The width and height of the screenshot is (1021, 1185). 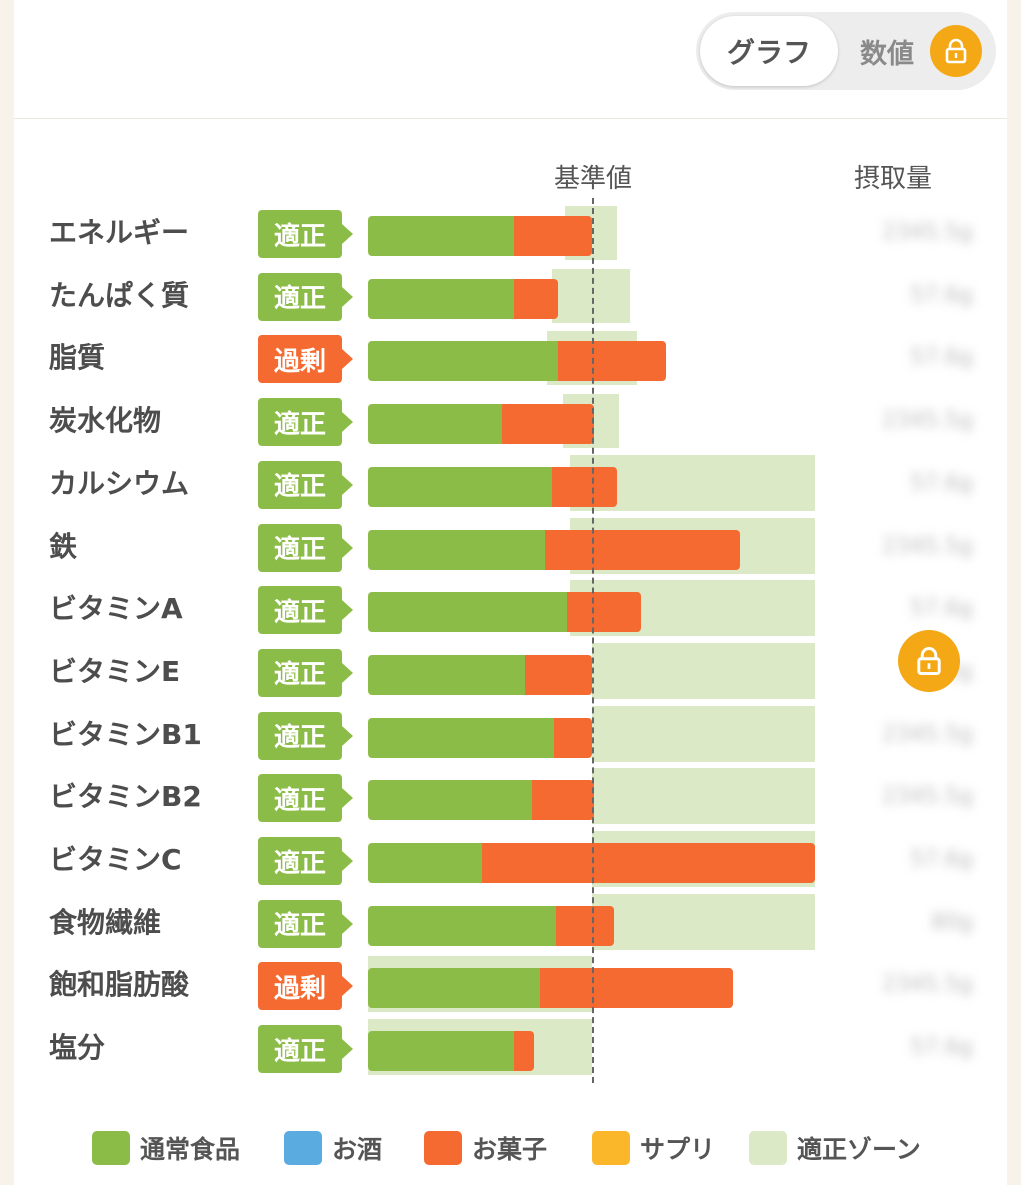 I want to click on nutrient-row: ビタミンB1 適正 2345.5g, so click(x=510, y=735).